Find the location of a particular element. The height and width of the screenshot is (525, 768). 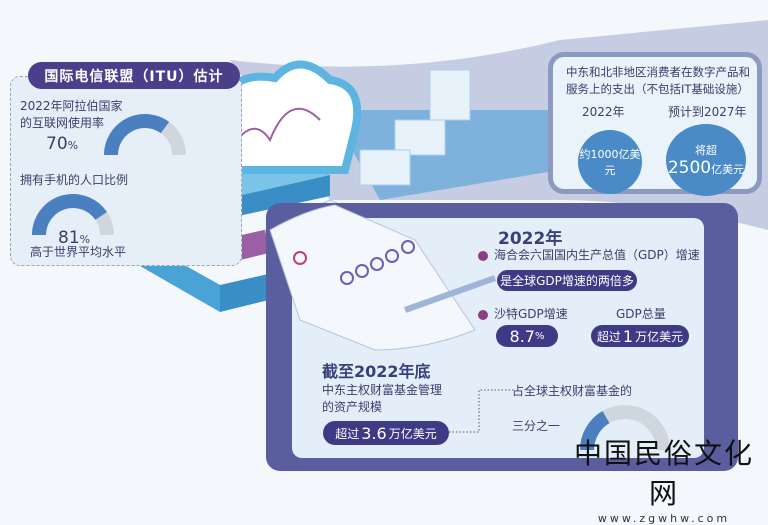

year-2027-label: 预计到2027年 is located at coordinates (707, 112).